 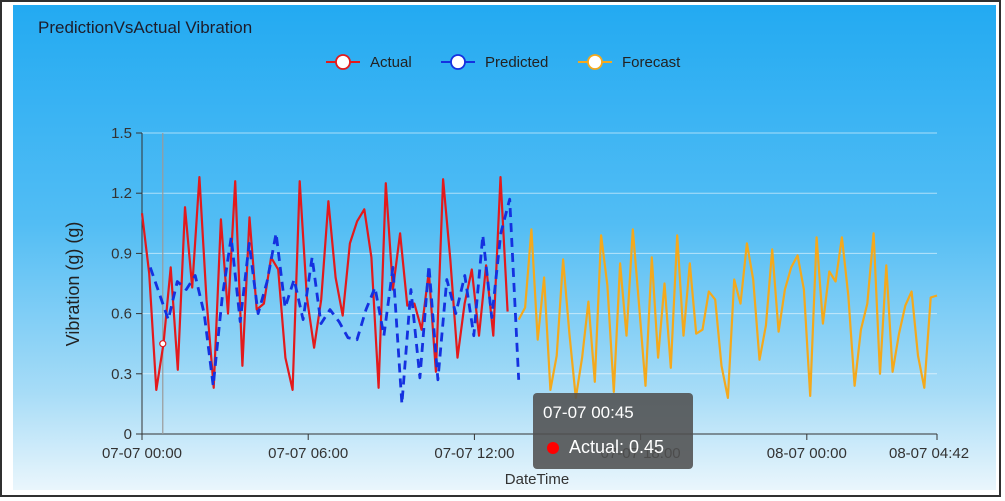 I want to click on x-axis-title: DateTime, so click(x=537, y=479).